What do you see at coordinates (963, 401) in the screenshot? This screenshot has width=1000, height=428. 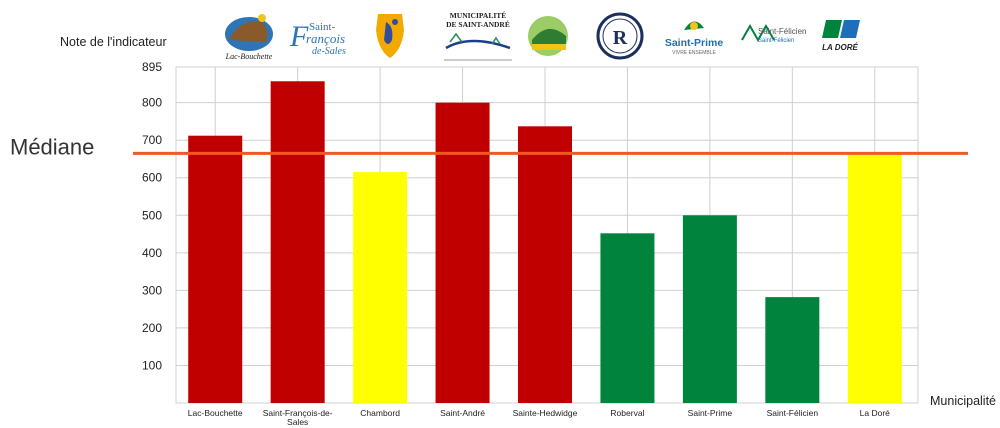 I see `x-axis-label: Municipalité` at bounding box center [963, 401].